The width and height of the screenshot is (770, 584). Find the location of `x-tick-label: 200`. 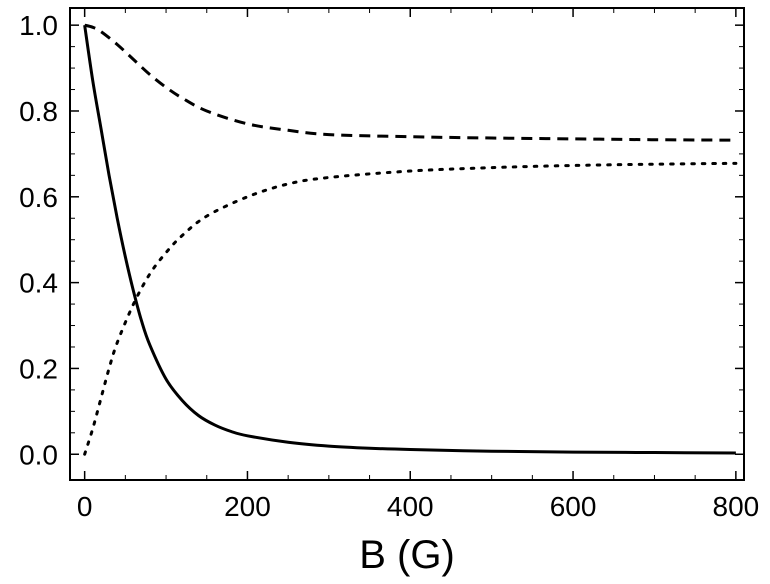

x-tick-label: 200 is located at coordinates (247, 506).